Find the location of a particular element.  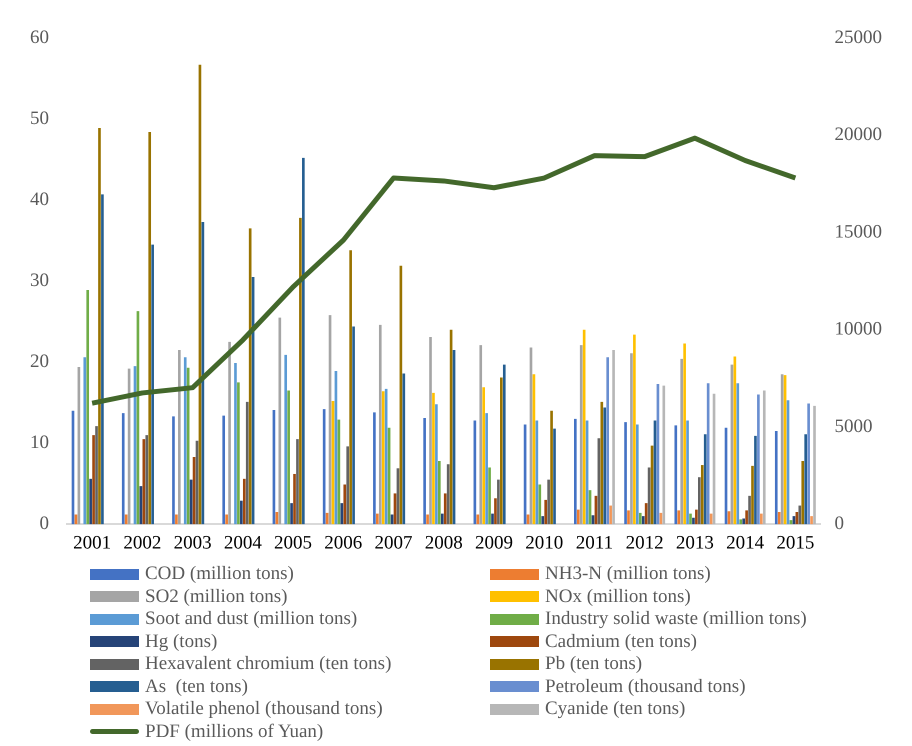

x-tick-label: 2010 is located at coordinates (544, 543).